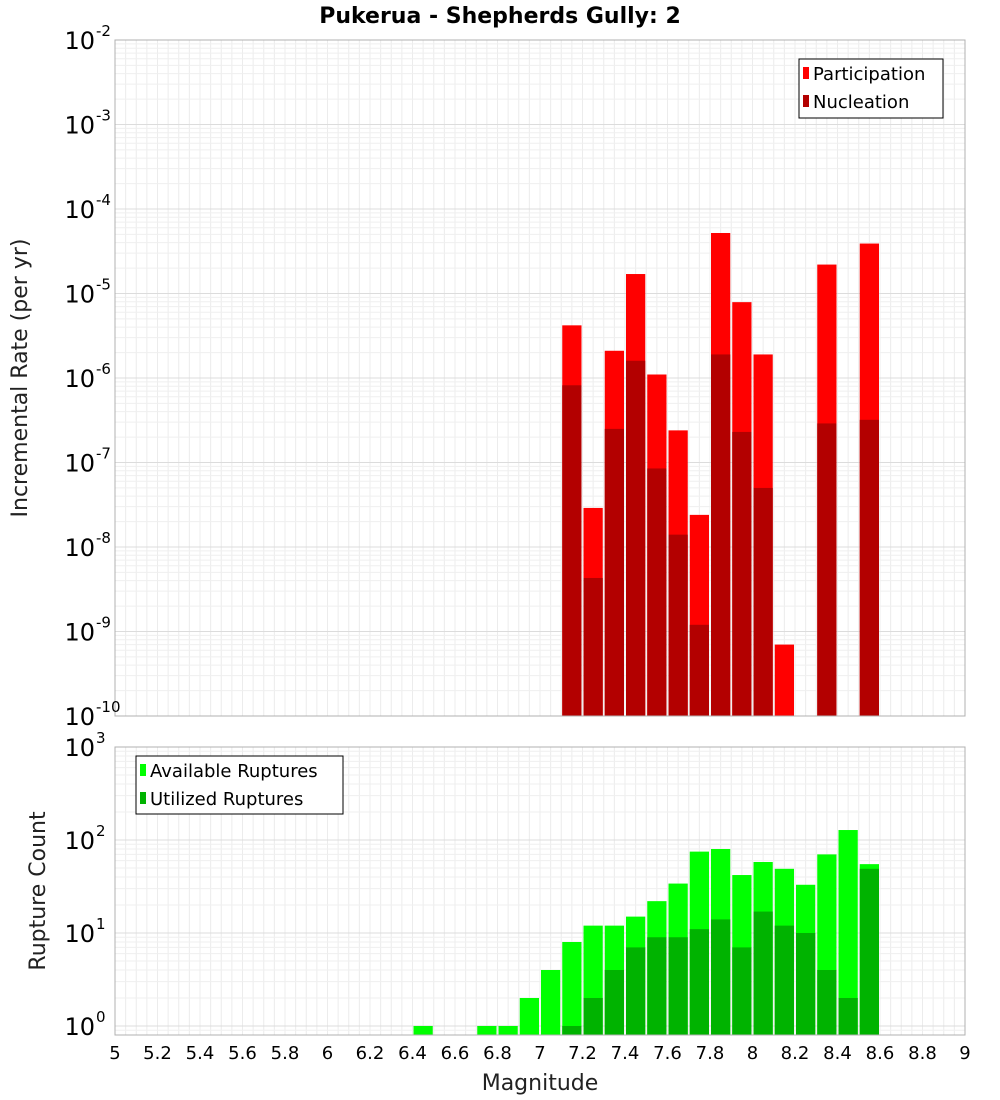 This screenshot has height=1100, width=1000. I want to click on participation-legend-swatch, so click(806, 73).